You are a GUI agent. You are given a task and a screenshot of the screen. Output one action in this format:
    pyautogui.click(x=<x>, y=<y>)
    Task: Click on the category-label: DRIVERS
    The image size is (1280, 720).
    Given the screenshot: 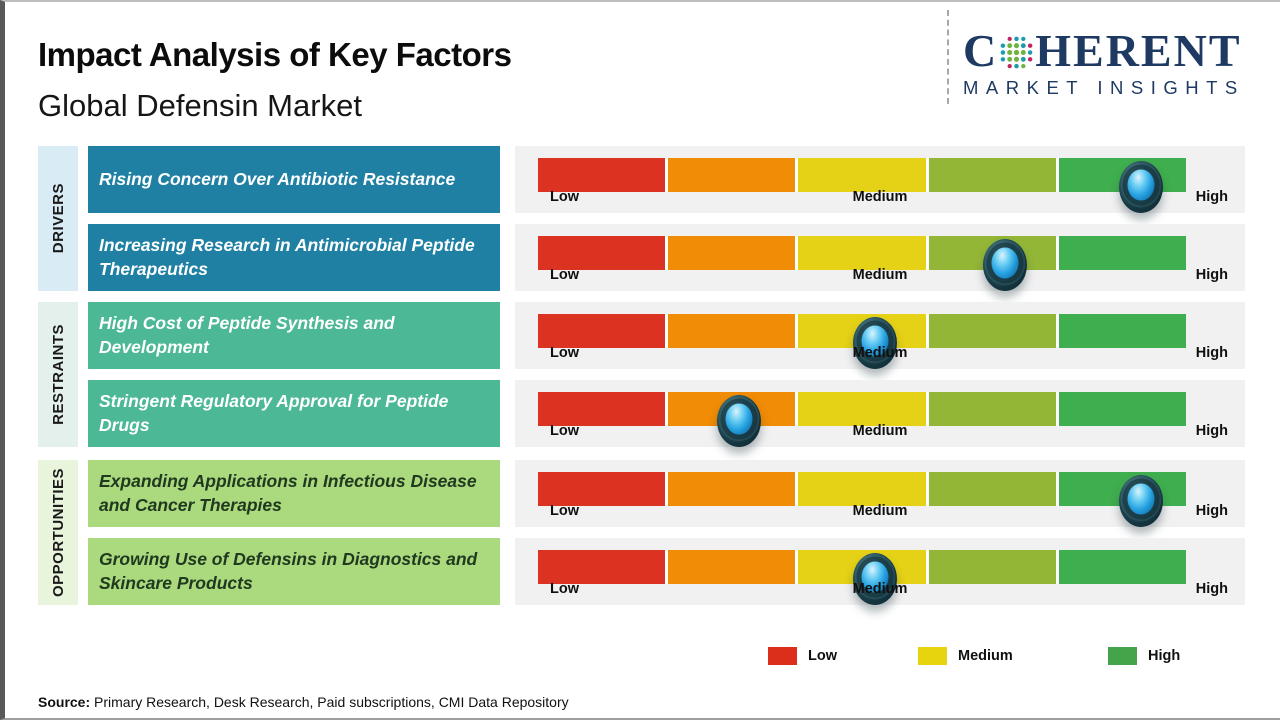 What is the action you would take?
    pyautogui.click(x=58, y=218)
    